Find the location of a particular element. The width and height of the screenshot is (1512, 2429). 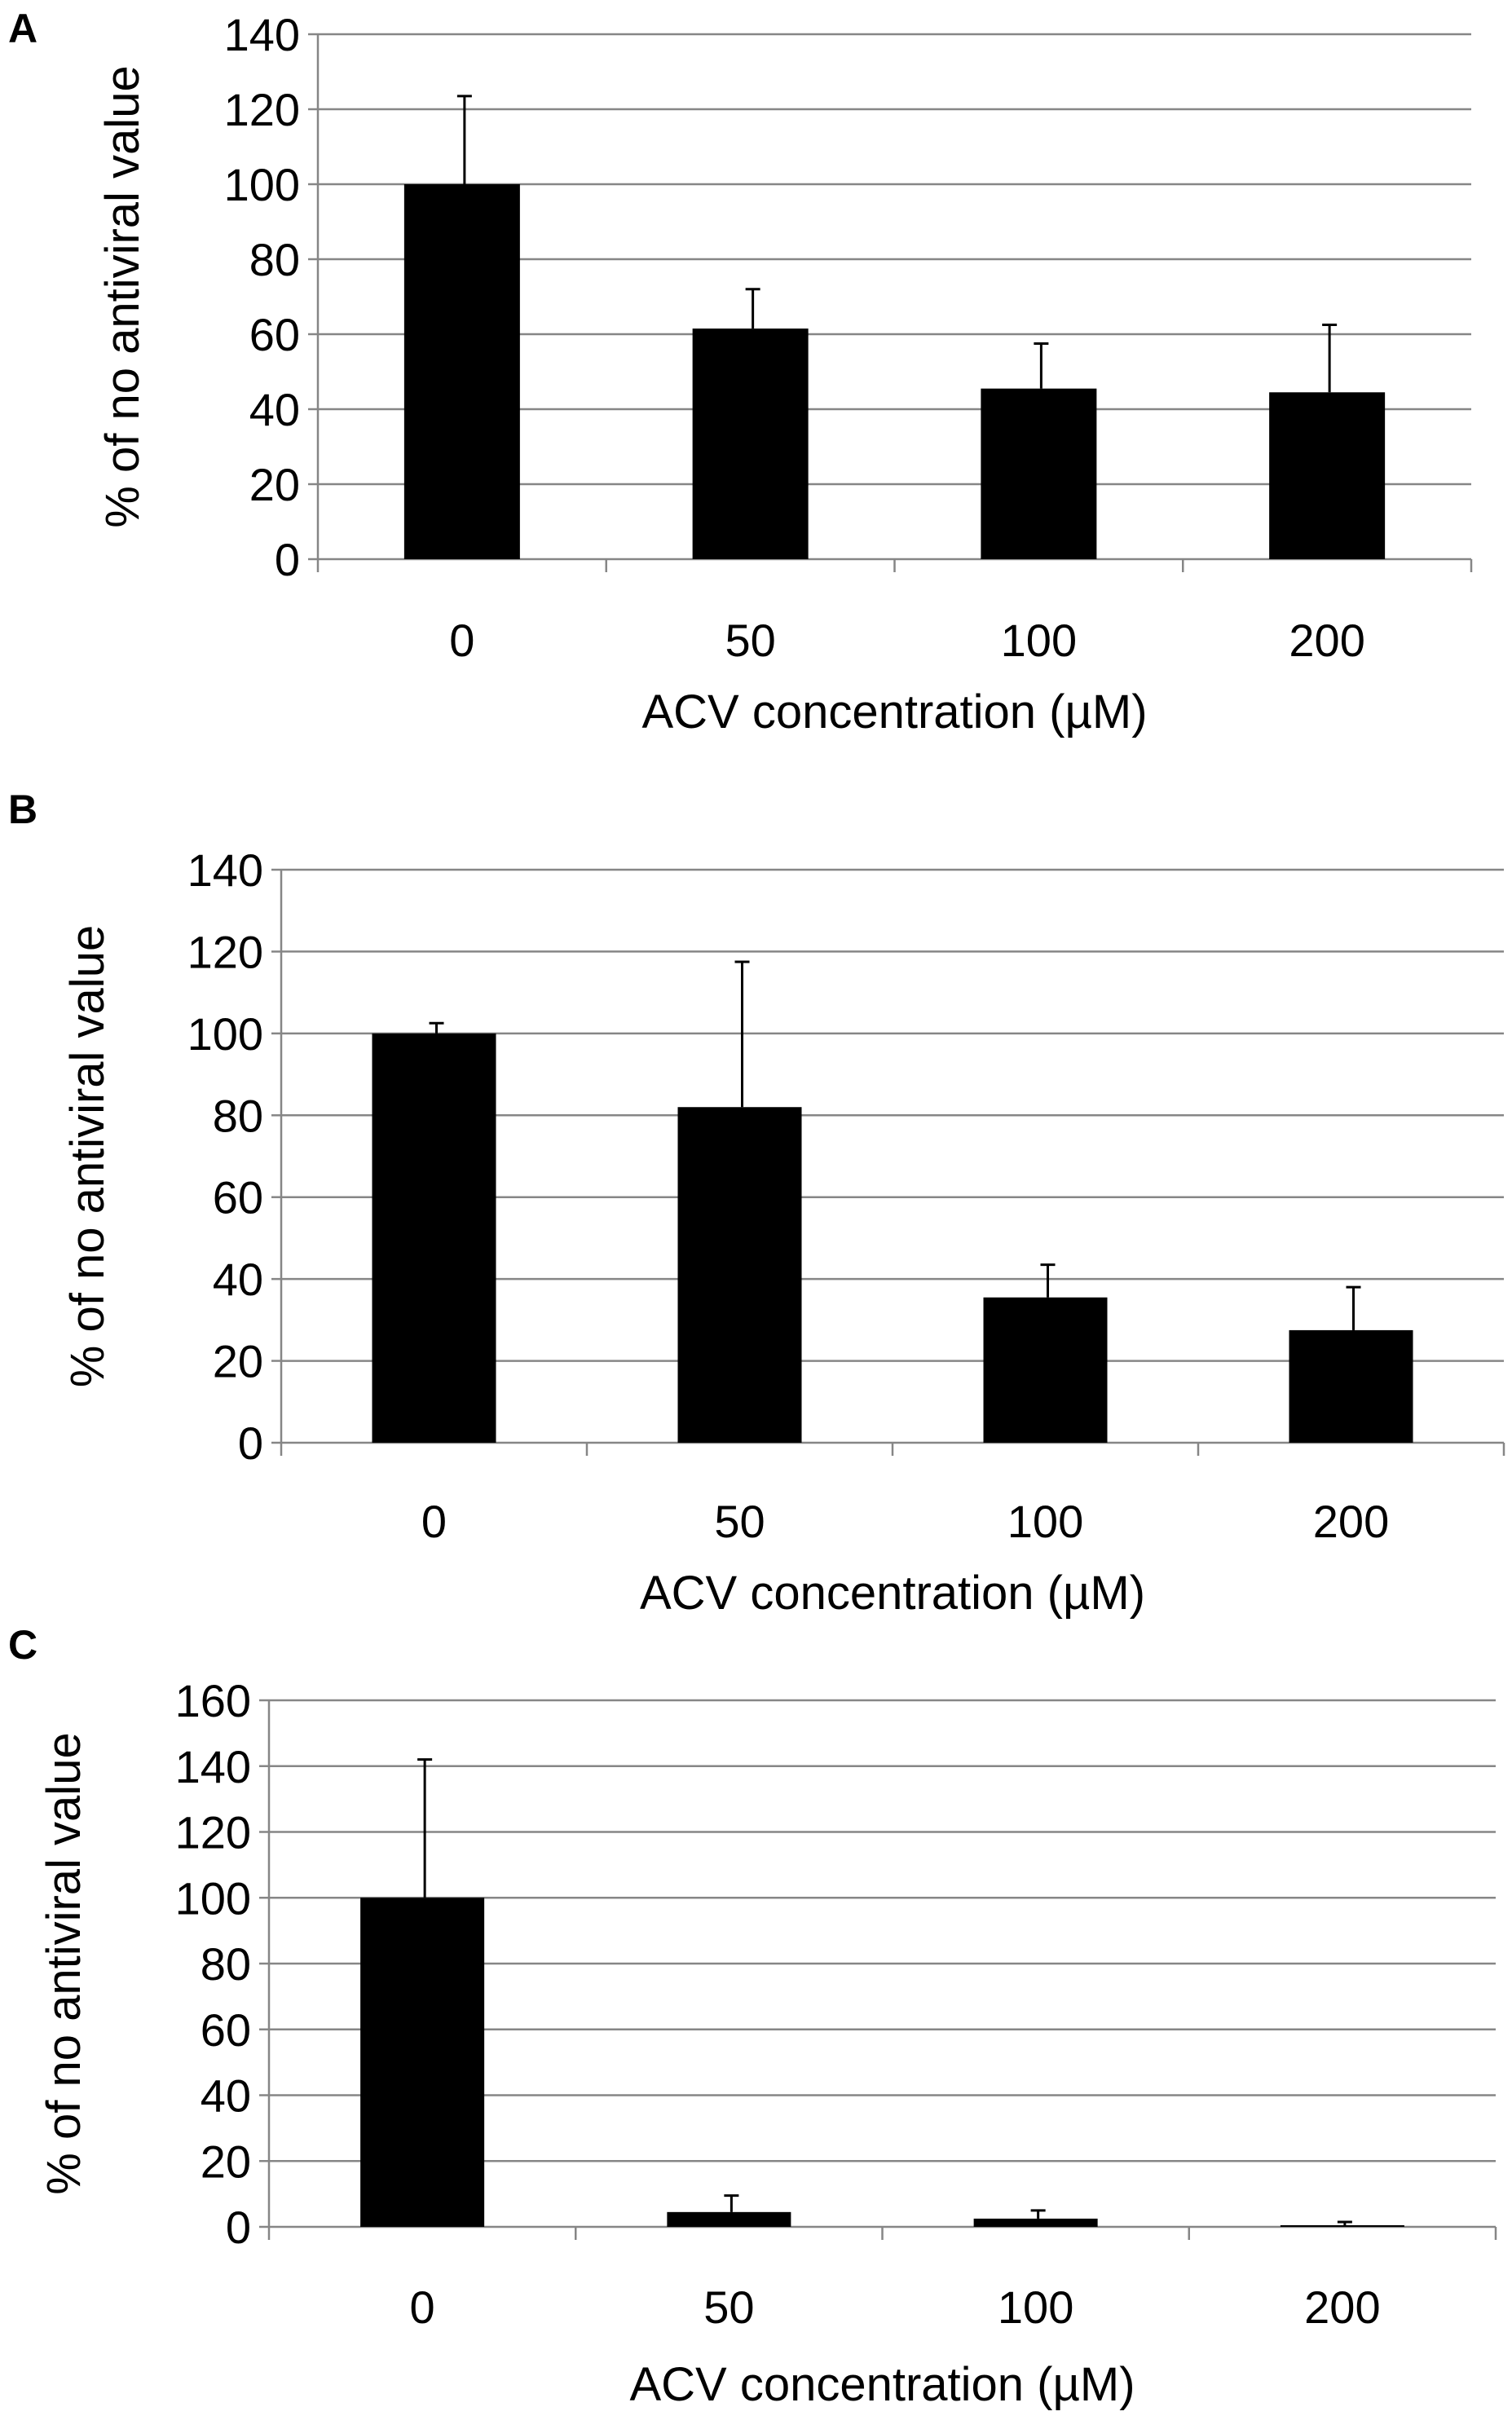

y-tick-label: 160 is located at coordinates (213, 1701).